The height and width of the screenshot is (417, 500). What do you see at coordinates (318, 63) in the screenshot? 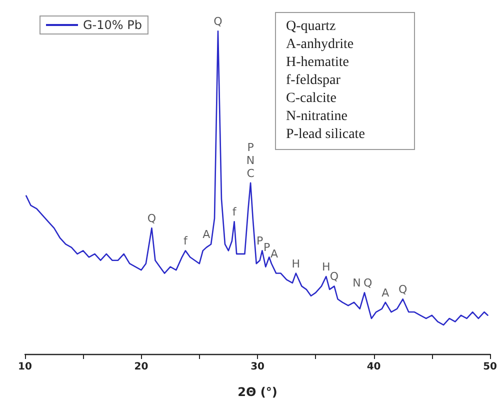
I see `annotation: H-hematite` at bounding box center [318, 63].